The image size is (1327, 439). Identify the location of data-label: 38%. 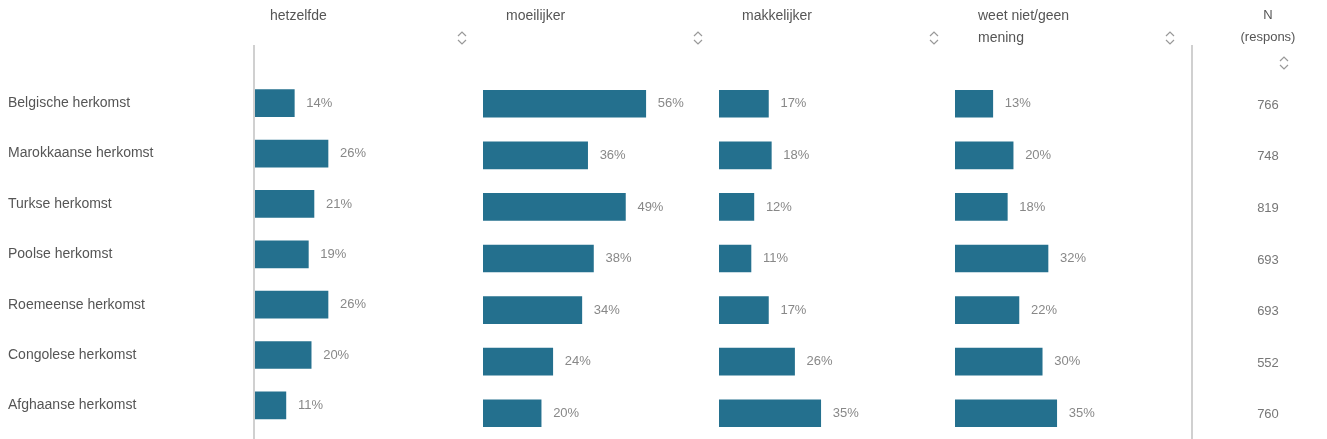
(618, 258).